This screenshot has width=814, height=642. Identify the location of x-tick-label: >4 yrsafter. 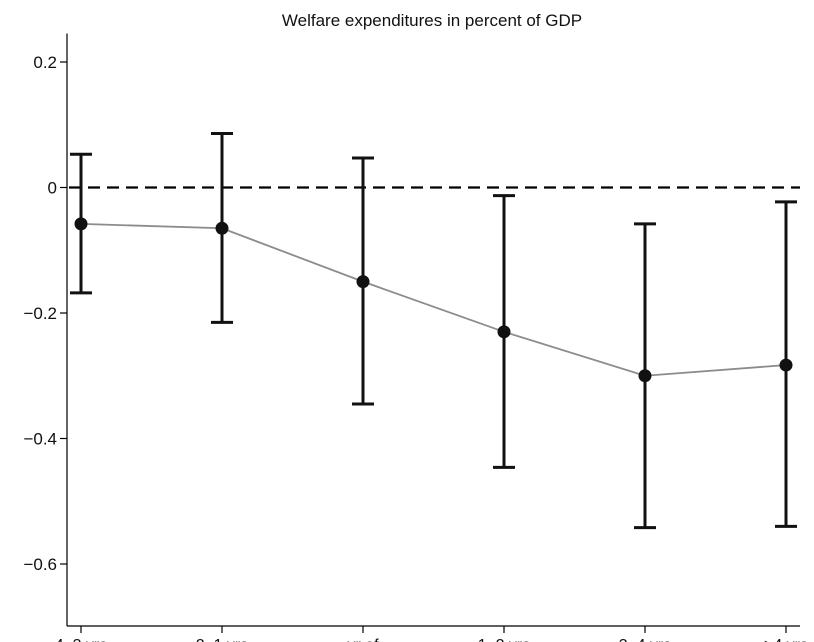
(786, 639).